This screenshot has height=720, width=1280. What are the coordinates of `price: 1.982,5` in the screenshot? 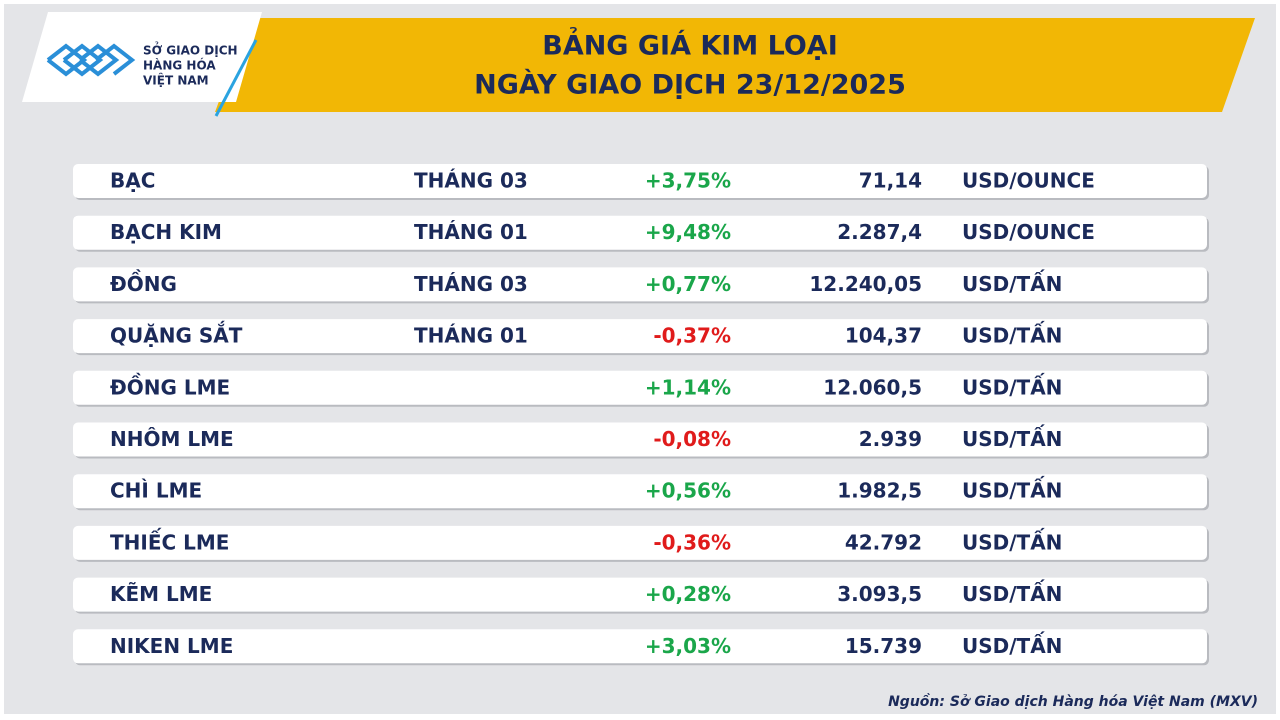 It's located at (879, 491).